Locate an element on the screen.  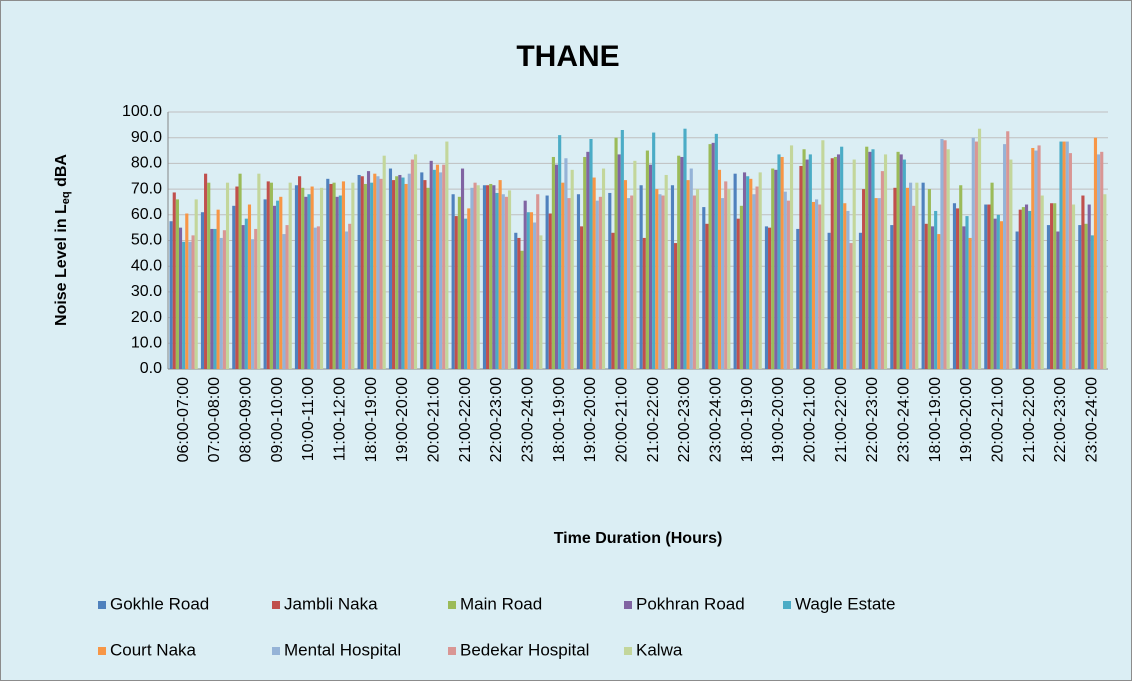
y-axis-title: Noise Level in Leq dBA is located at coordinates (62, 240).